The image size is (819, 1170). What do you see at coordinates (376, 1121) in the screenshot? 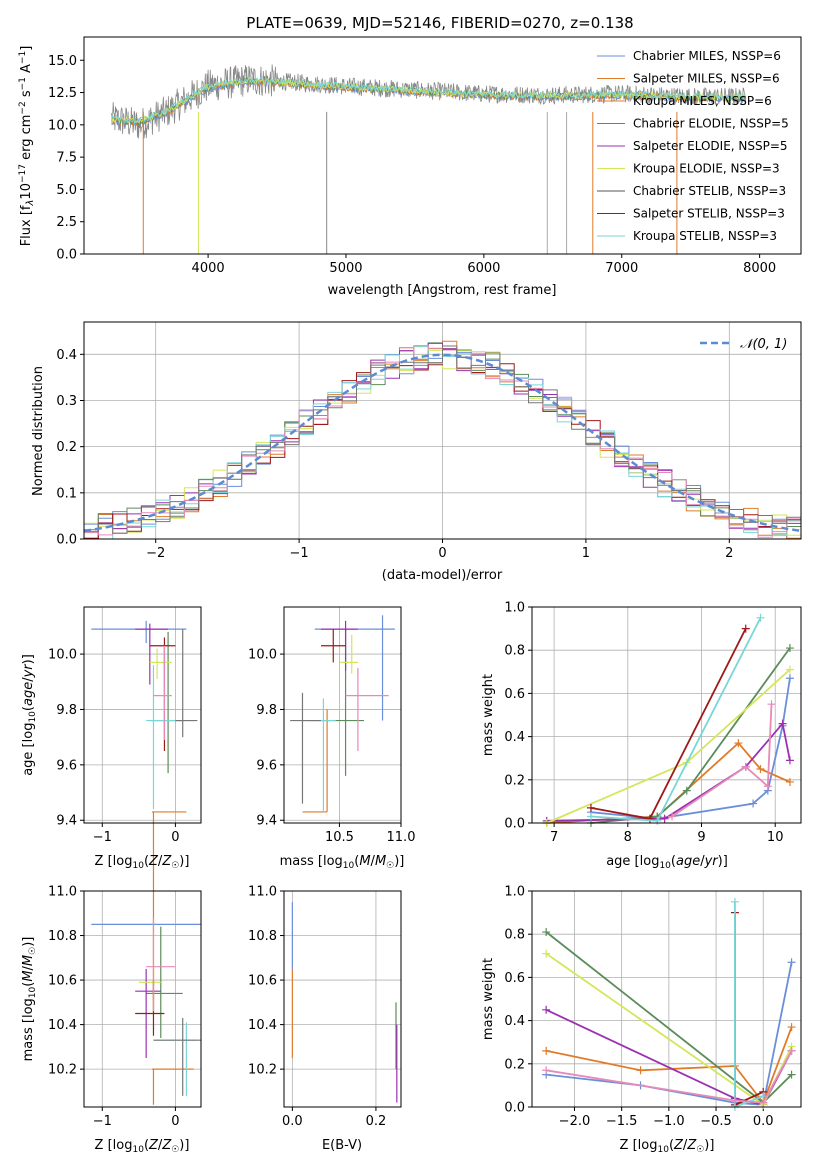
I see `x-tick-label: 0.2` at bounding box center [376, 1121].